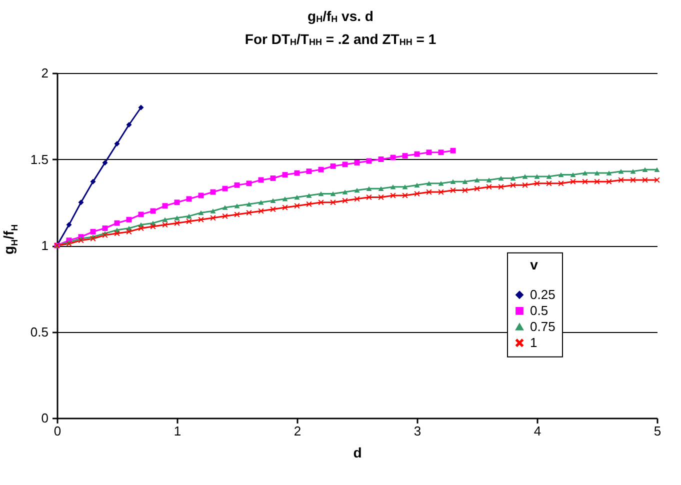 The height and width of the screenshot is (485, 681). What do you see at coordinates (178, 431) in the screenshot?
I see `x-tick-label: 1` at bounding box center [178, 431].